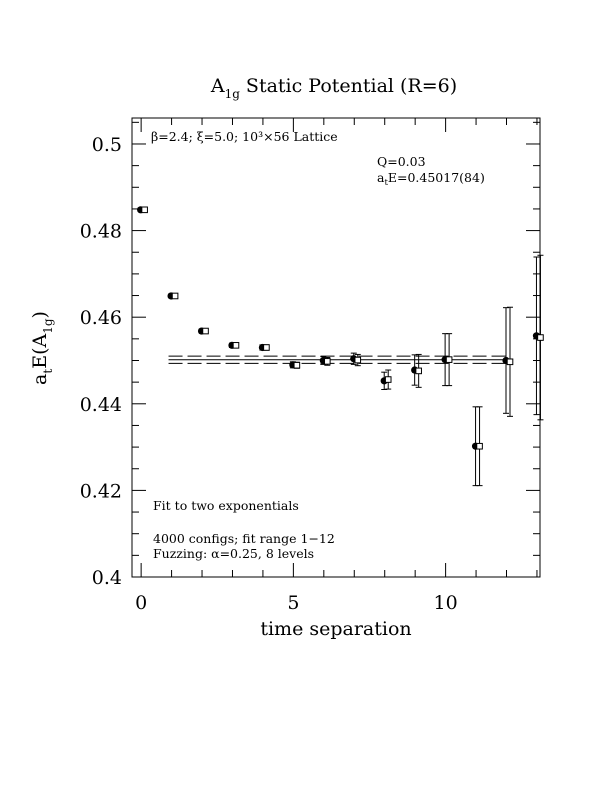  What do you see at coordinates (431, 179) in the screenshot?
I see `energy-label: atE=0.45017(84)` at bounding box center [431, 179].